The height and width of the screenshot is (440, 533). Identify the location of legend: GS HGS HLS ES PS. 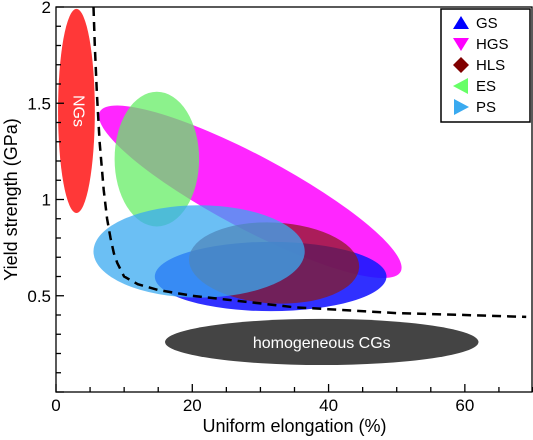
(485, 65).